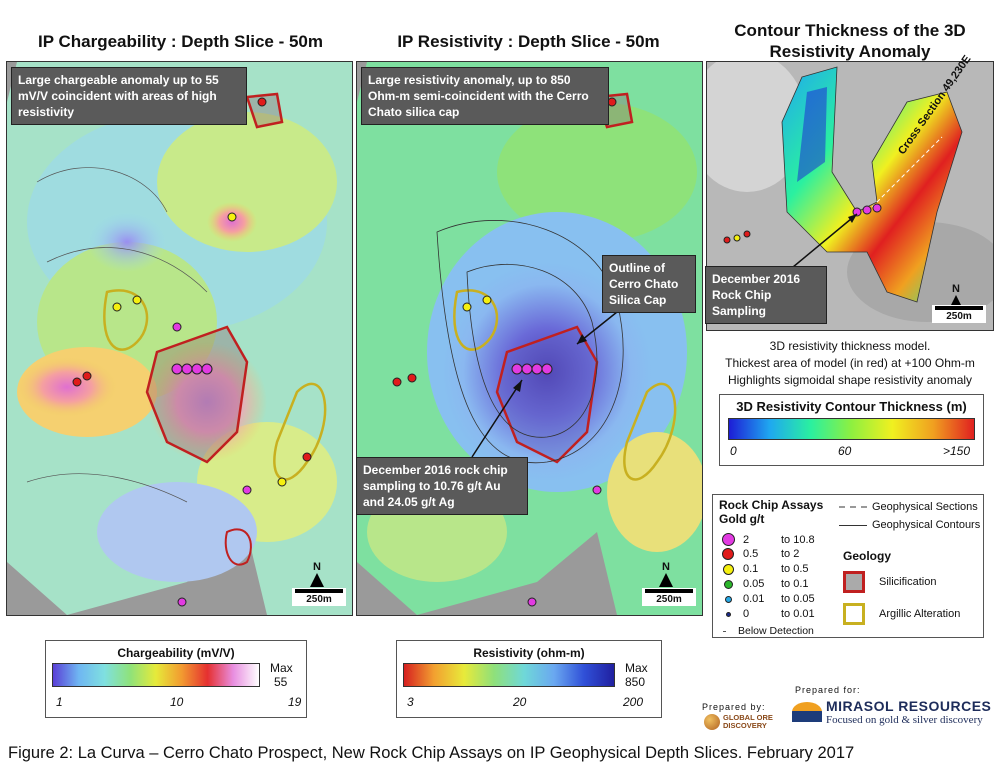 The height and width of the screenshot is (773, 1000). I want to click on mirasol-tagline: Focused on gold & silver discovery, so click(904, 720).